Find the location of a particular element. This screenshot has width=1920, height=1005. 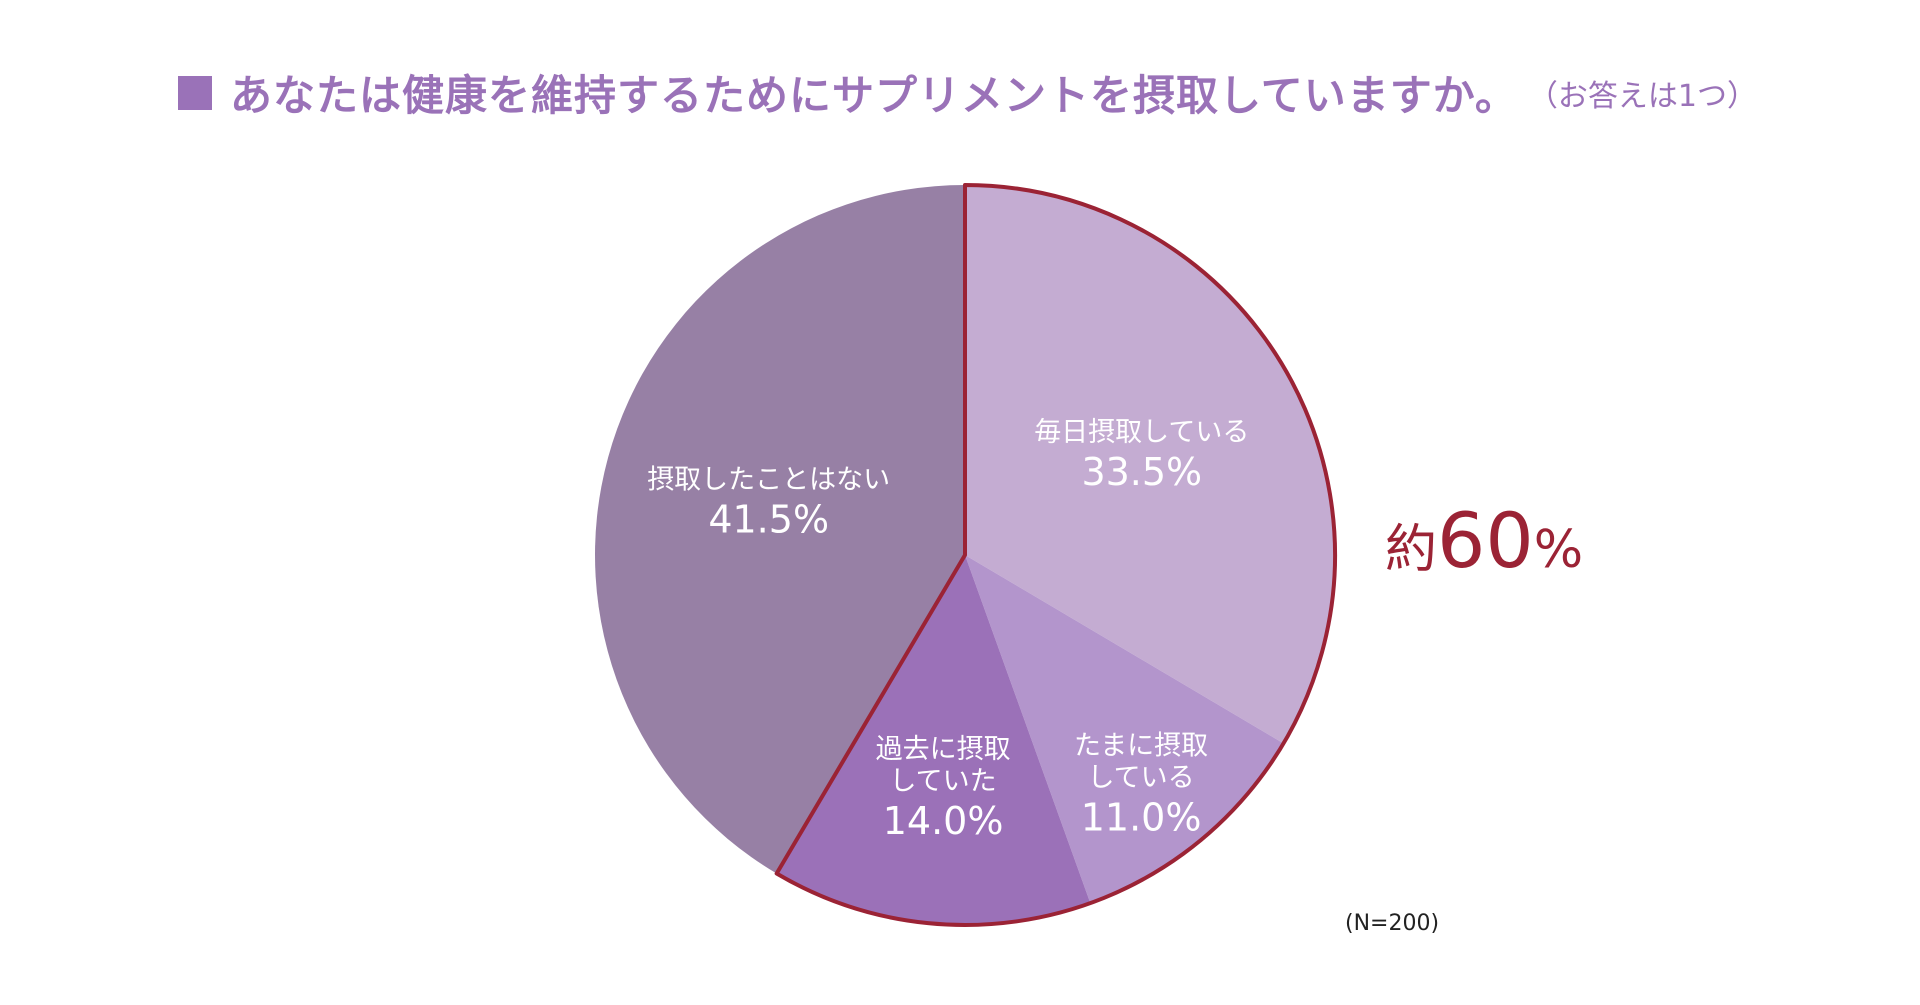

slice-label-3-line-1: 過去に摂取 is located at coordinates (943, 749).